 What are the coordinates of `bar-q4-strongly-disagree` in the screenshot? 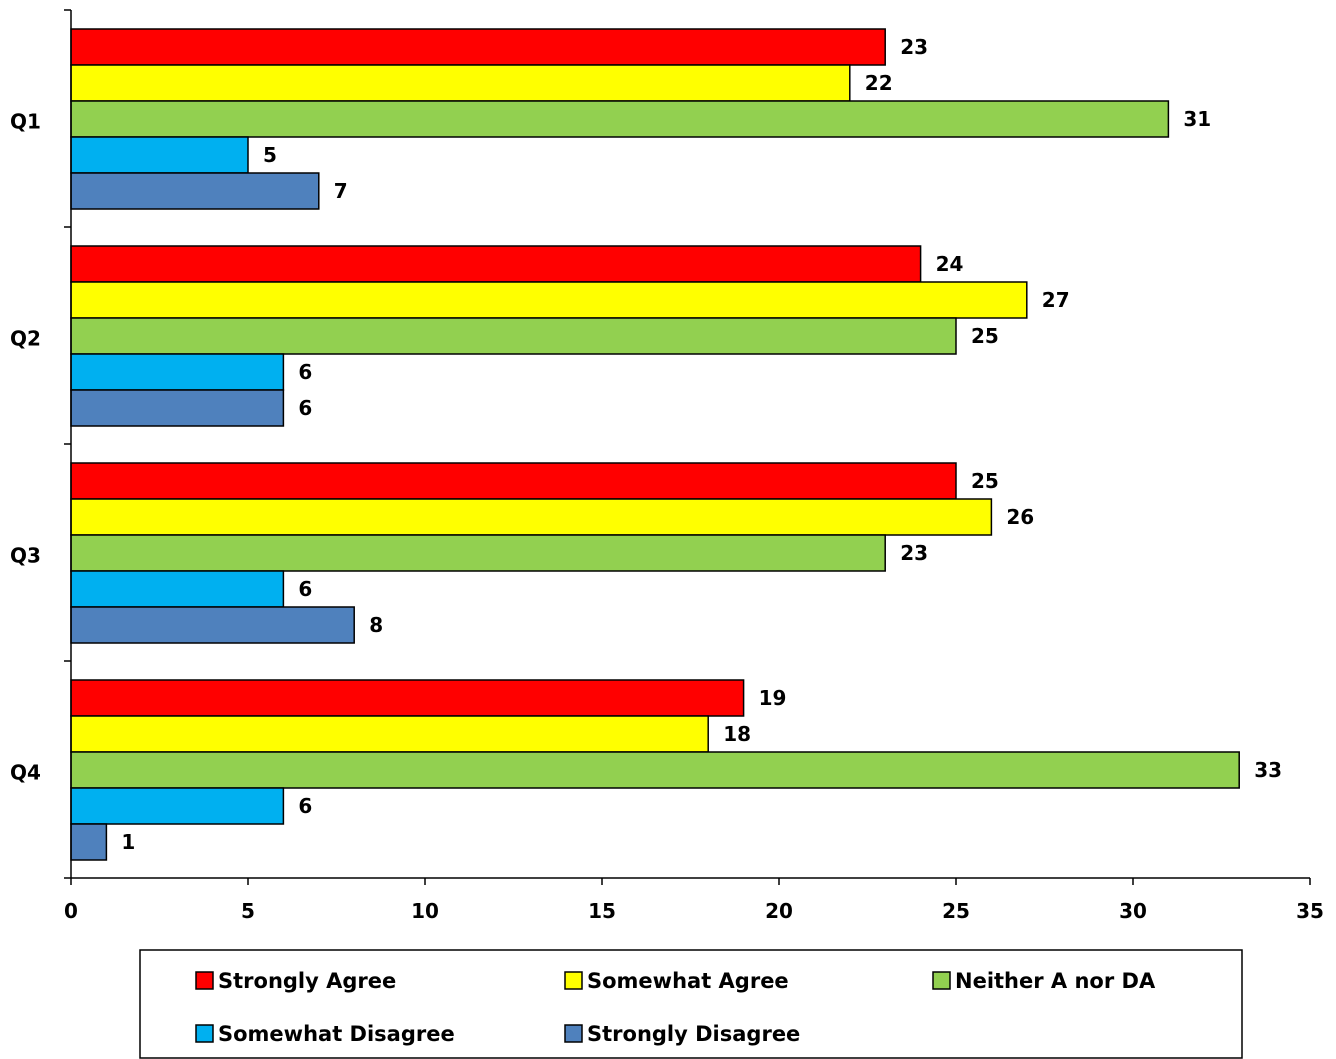 It's located at (89, 842).